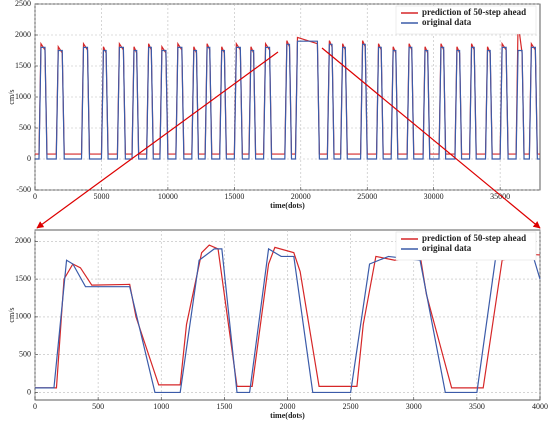  I want to click on x-tick-label: 15000, so click(234, 196).